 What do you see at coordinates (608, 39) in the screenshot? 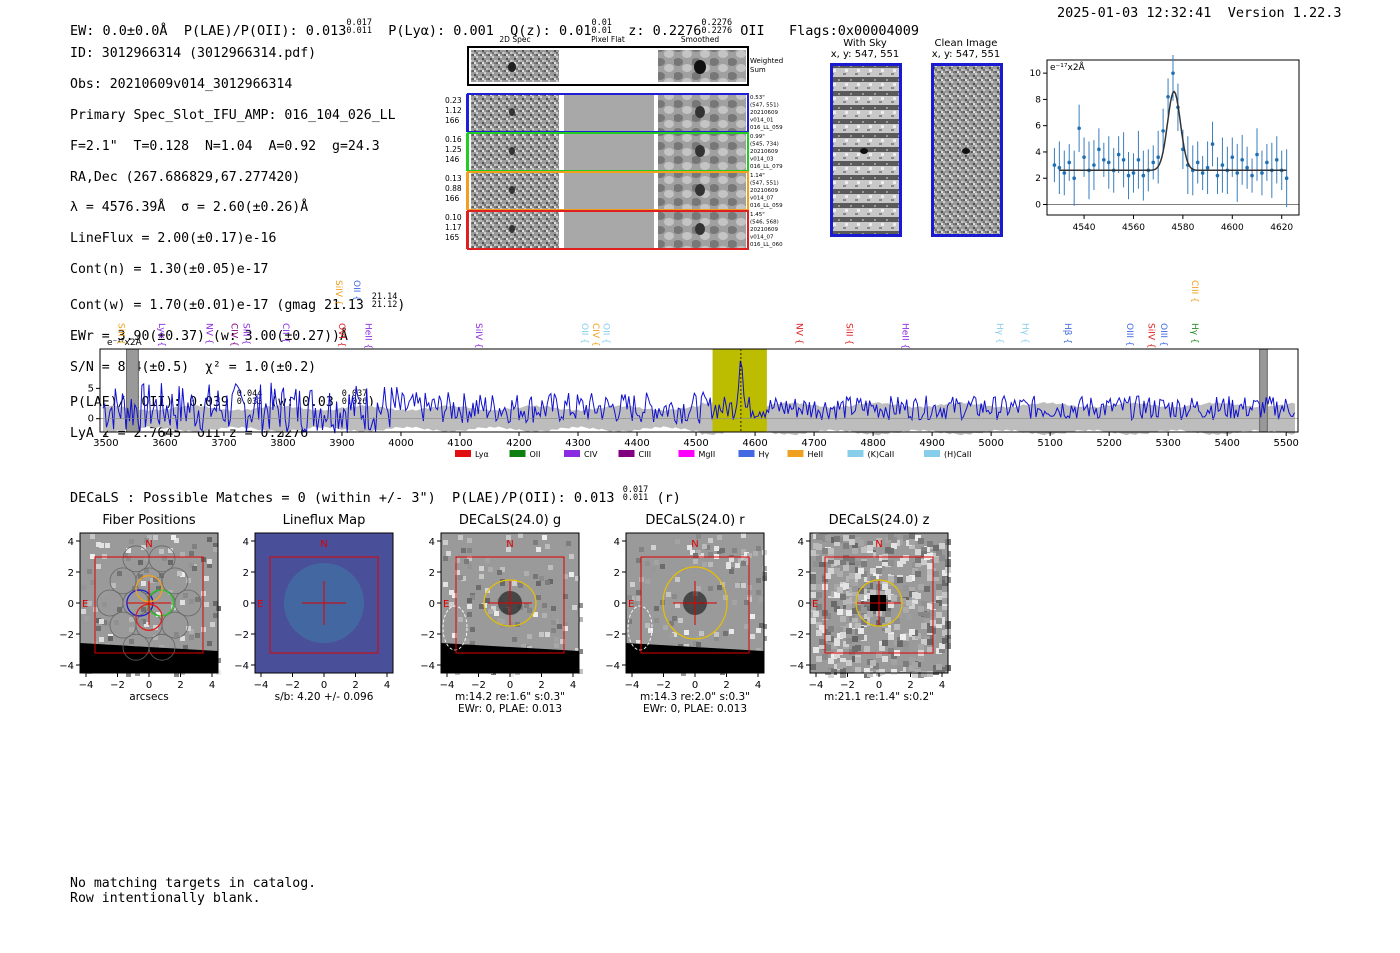
I see `col-header-pixel-flat: Pixel Flat` at bounding box center [608, 39].